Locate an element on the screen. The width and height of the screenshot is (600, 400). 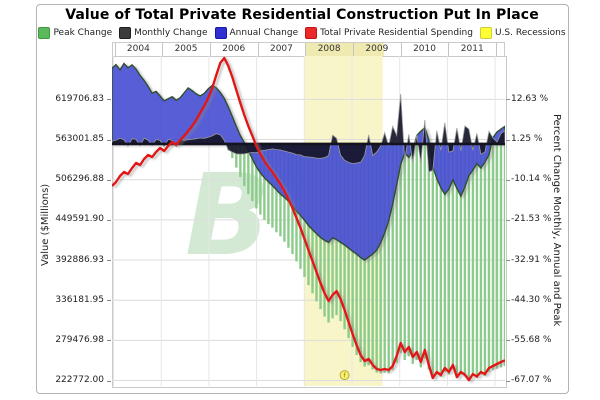
left-axis-tick-label: 619706.83 is located at coordinates (79, 98).